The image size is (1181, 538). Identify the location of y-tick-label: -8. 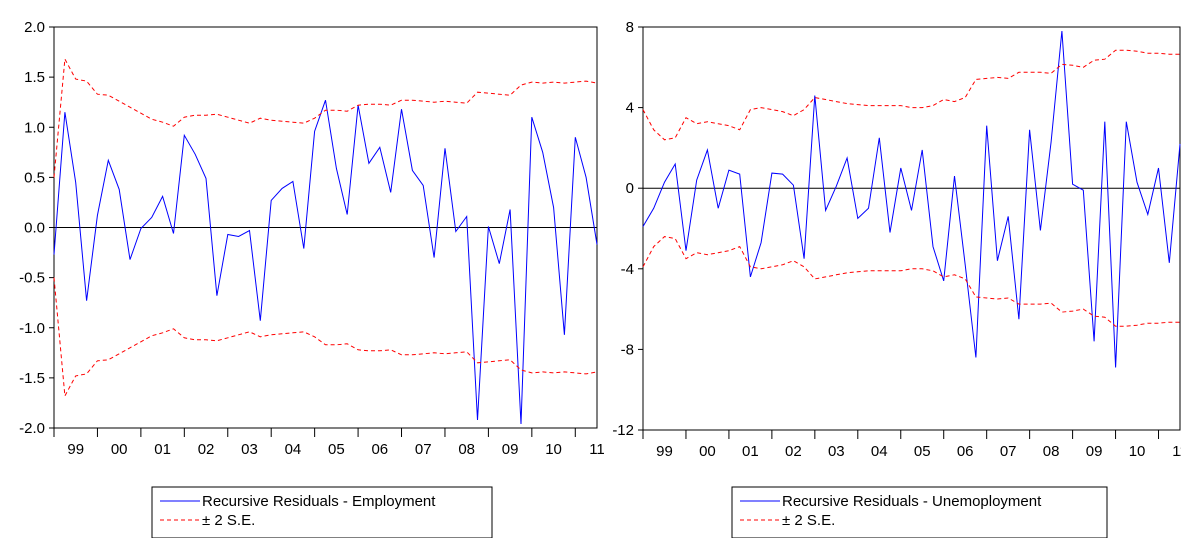
(627, 349).